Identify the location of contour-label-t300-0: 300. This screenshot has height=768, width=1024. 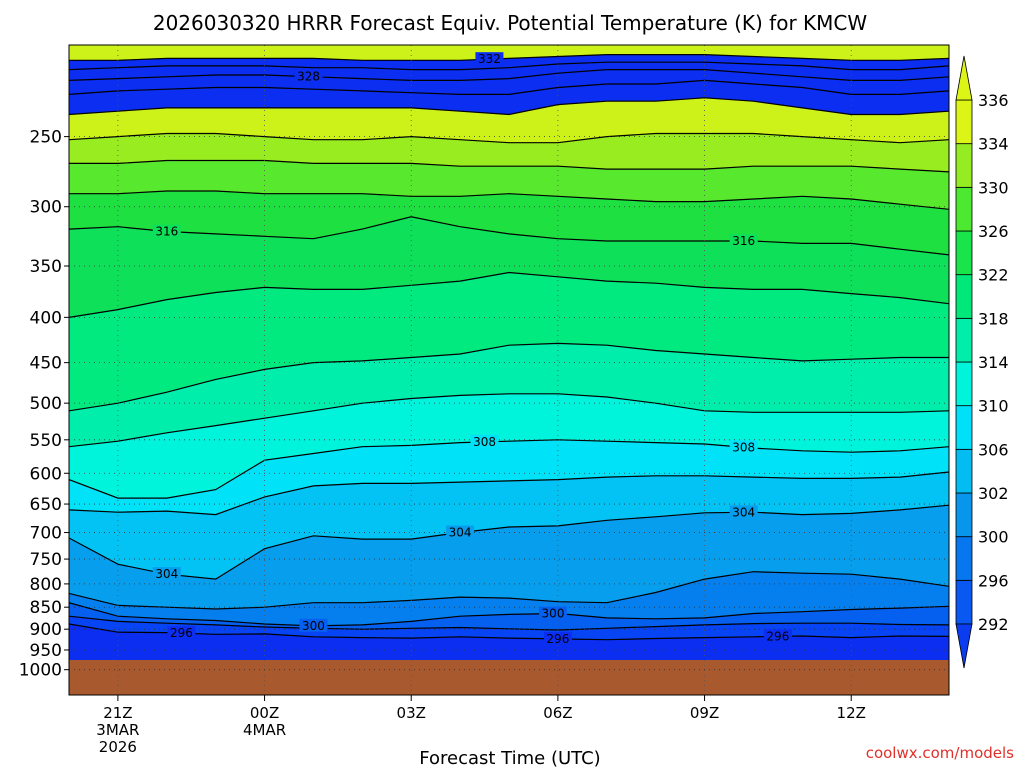
(313, 626).